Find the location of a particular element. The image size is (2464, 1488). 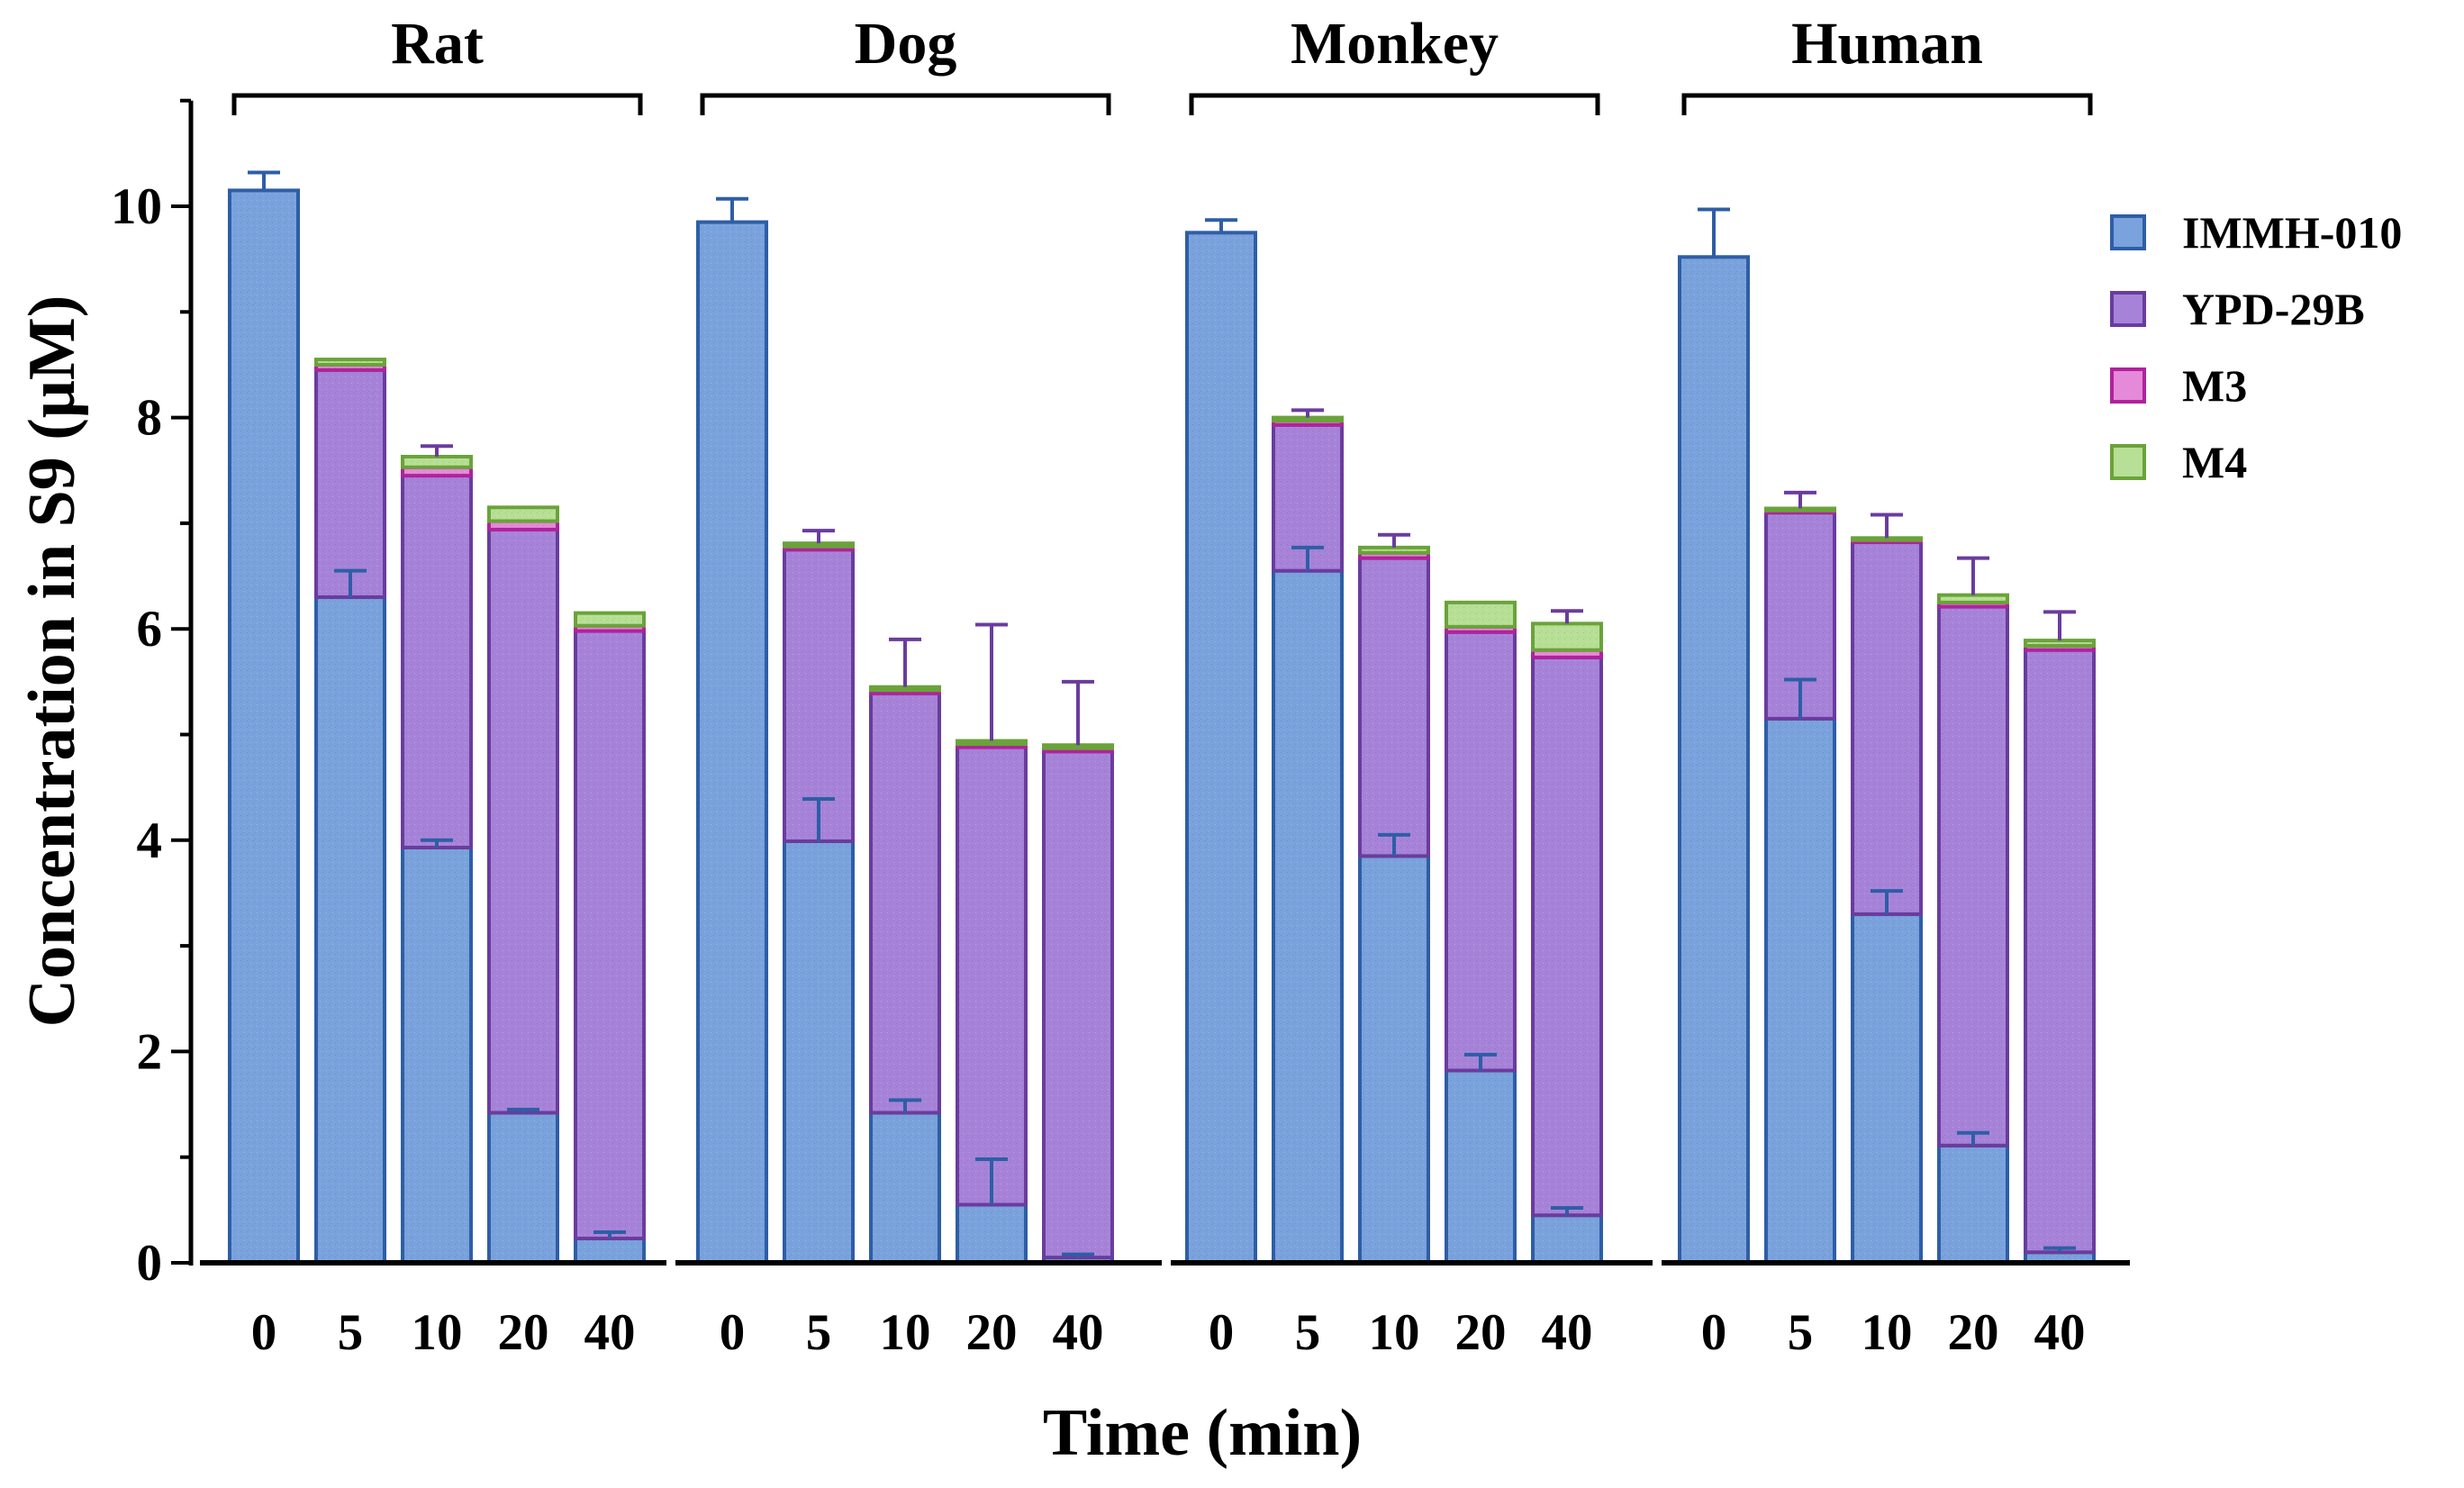

x-tick-label-human-5: 5 is located at coordinates (1801, 1332).